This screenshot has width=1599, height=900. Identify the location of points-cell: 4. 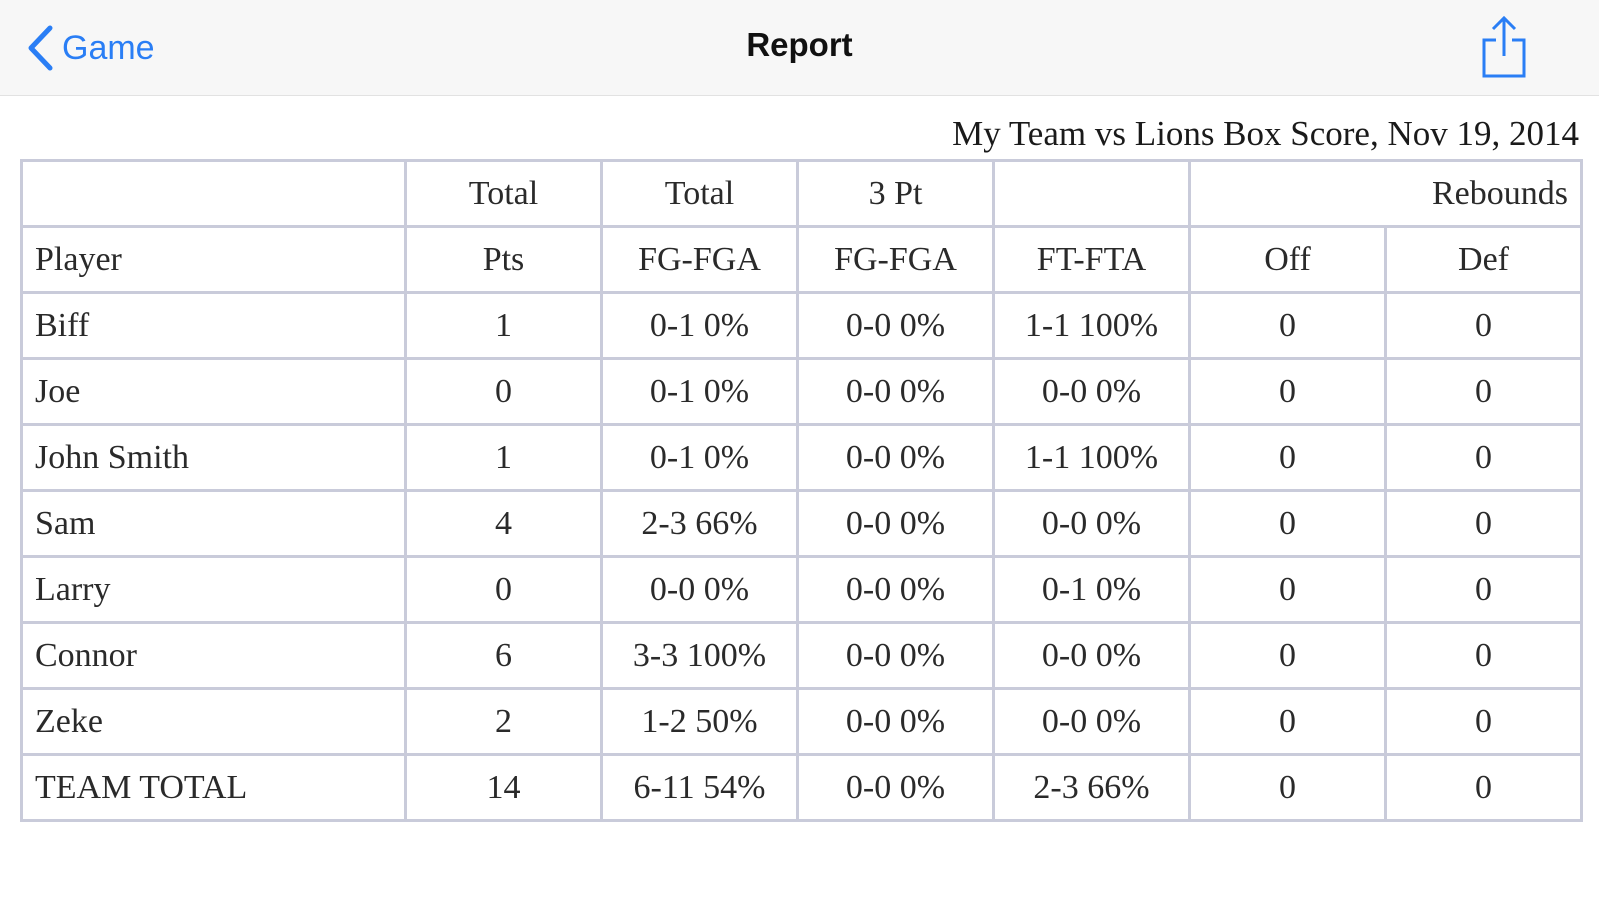
(503, 523).